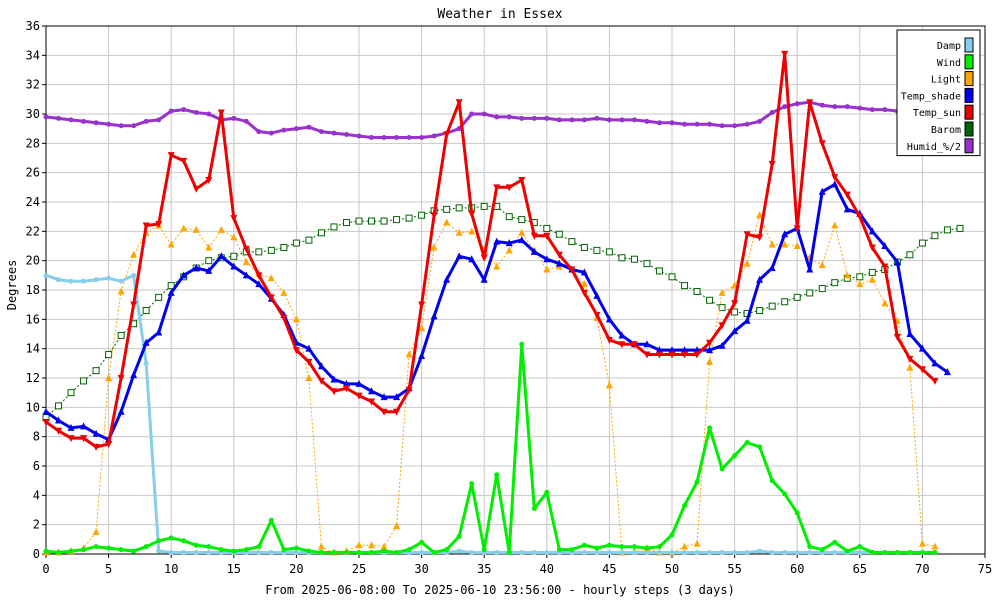 The width and height of the screenshot is (1000, 600). What do you see at coordinates (969, 112) in the screenshot?
I see `legend-swatch-temp-sun` at bounding box center [969, 112].